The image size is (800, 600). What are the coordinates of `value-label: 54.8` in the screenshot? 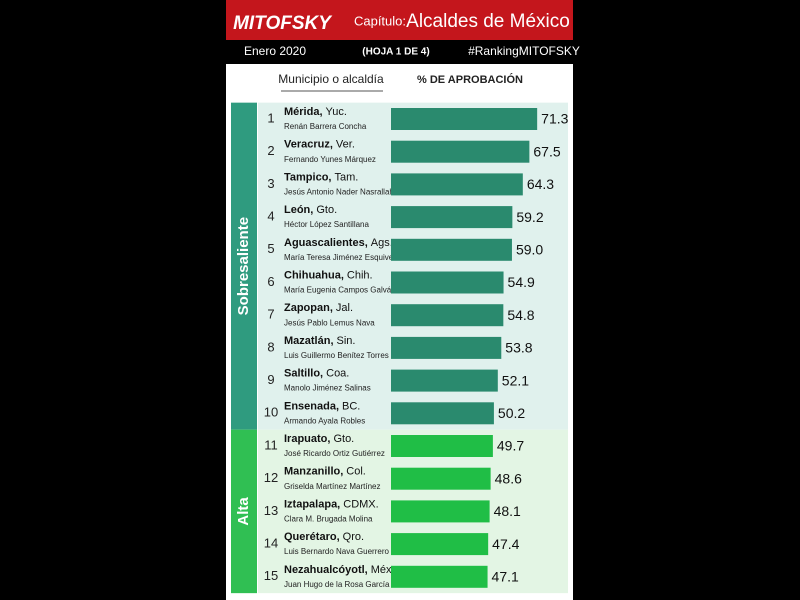 It's located at (520, 315).